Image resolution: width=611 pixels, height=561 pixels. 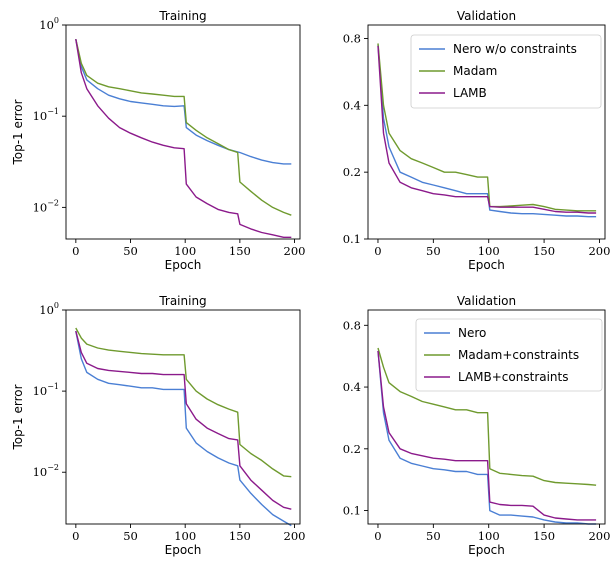 I want to click on legend-label: Madam, so click(x=475, y=71).